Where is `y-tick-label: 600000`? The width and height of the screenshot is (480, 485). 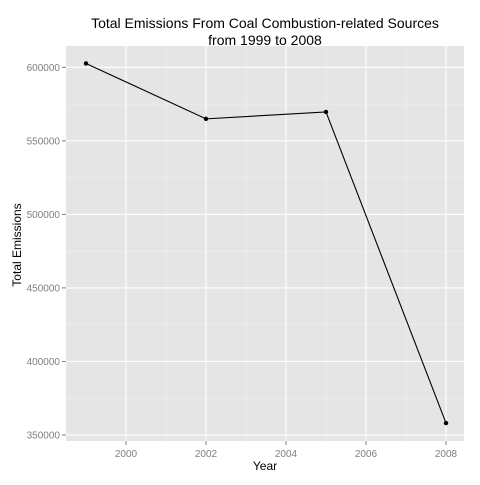 y-tick-label: 600000 is located at coordinates (44, 68).